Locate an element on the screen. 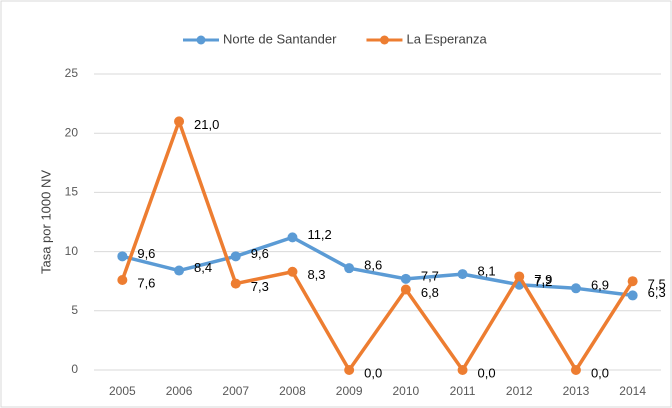 The image size is (672, 408). x-tick-label: 2008 is located at coordinates (292, 391).